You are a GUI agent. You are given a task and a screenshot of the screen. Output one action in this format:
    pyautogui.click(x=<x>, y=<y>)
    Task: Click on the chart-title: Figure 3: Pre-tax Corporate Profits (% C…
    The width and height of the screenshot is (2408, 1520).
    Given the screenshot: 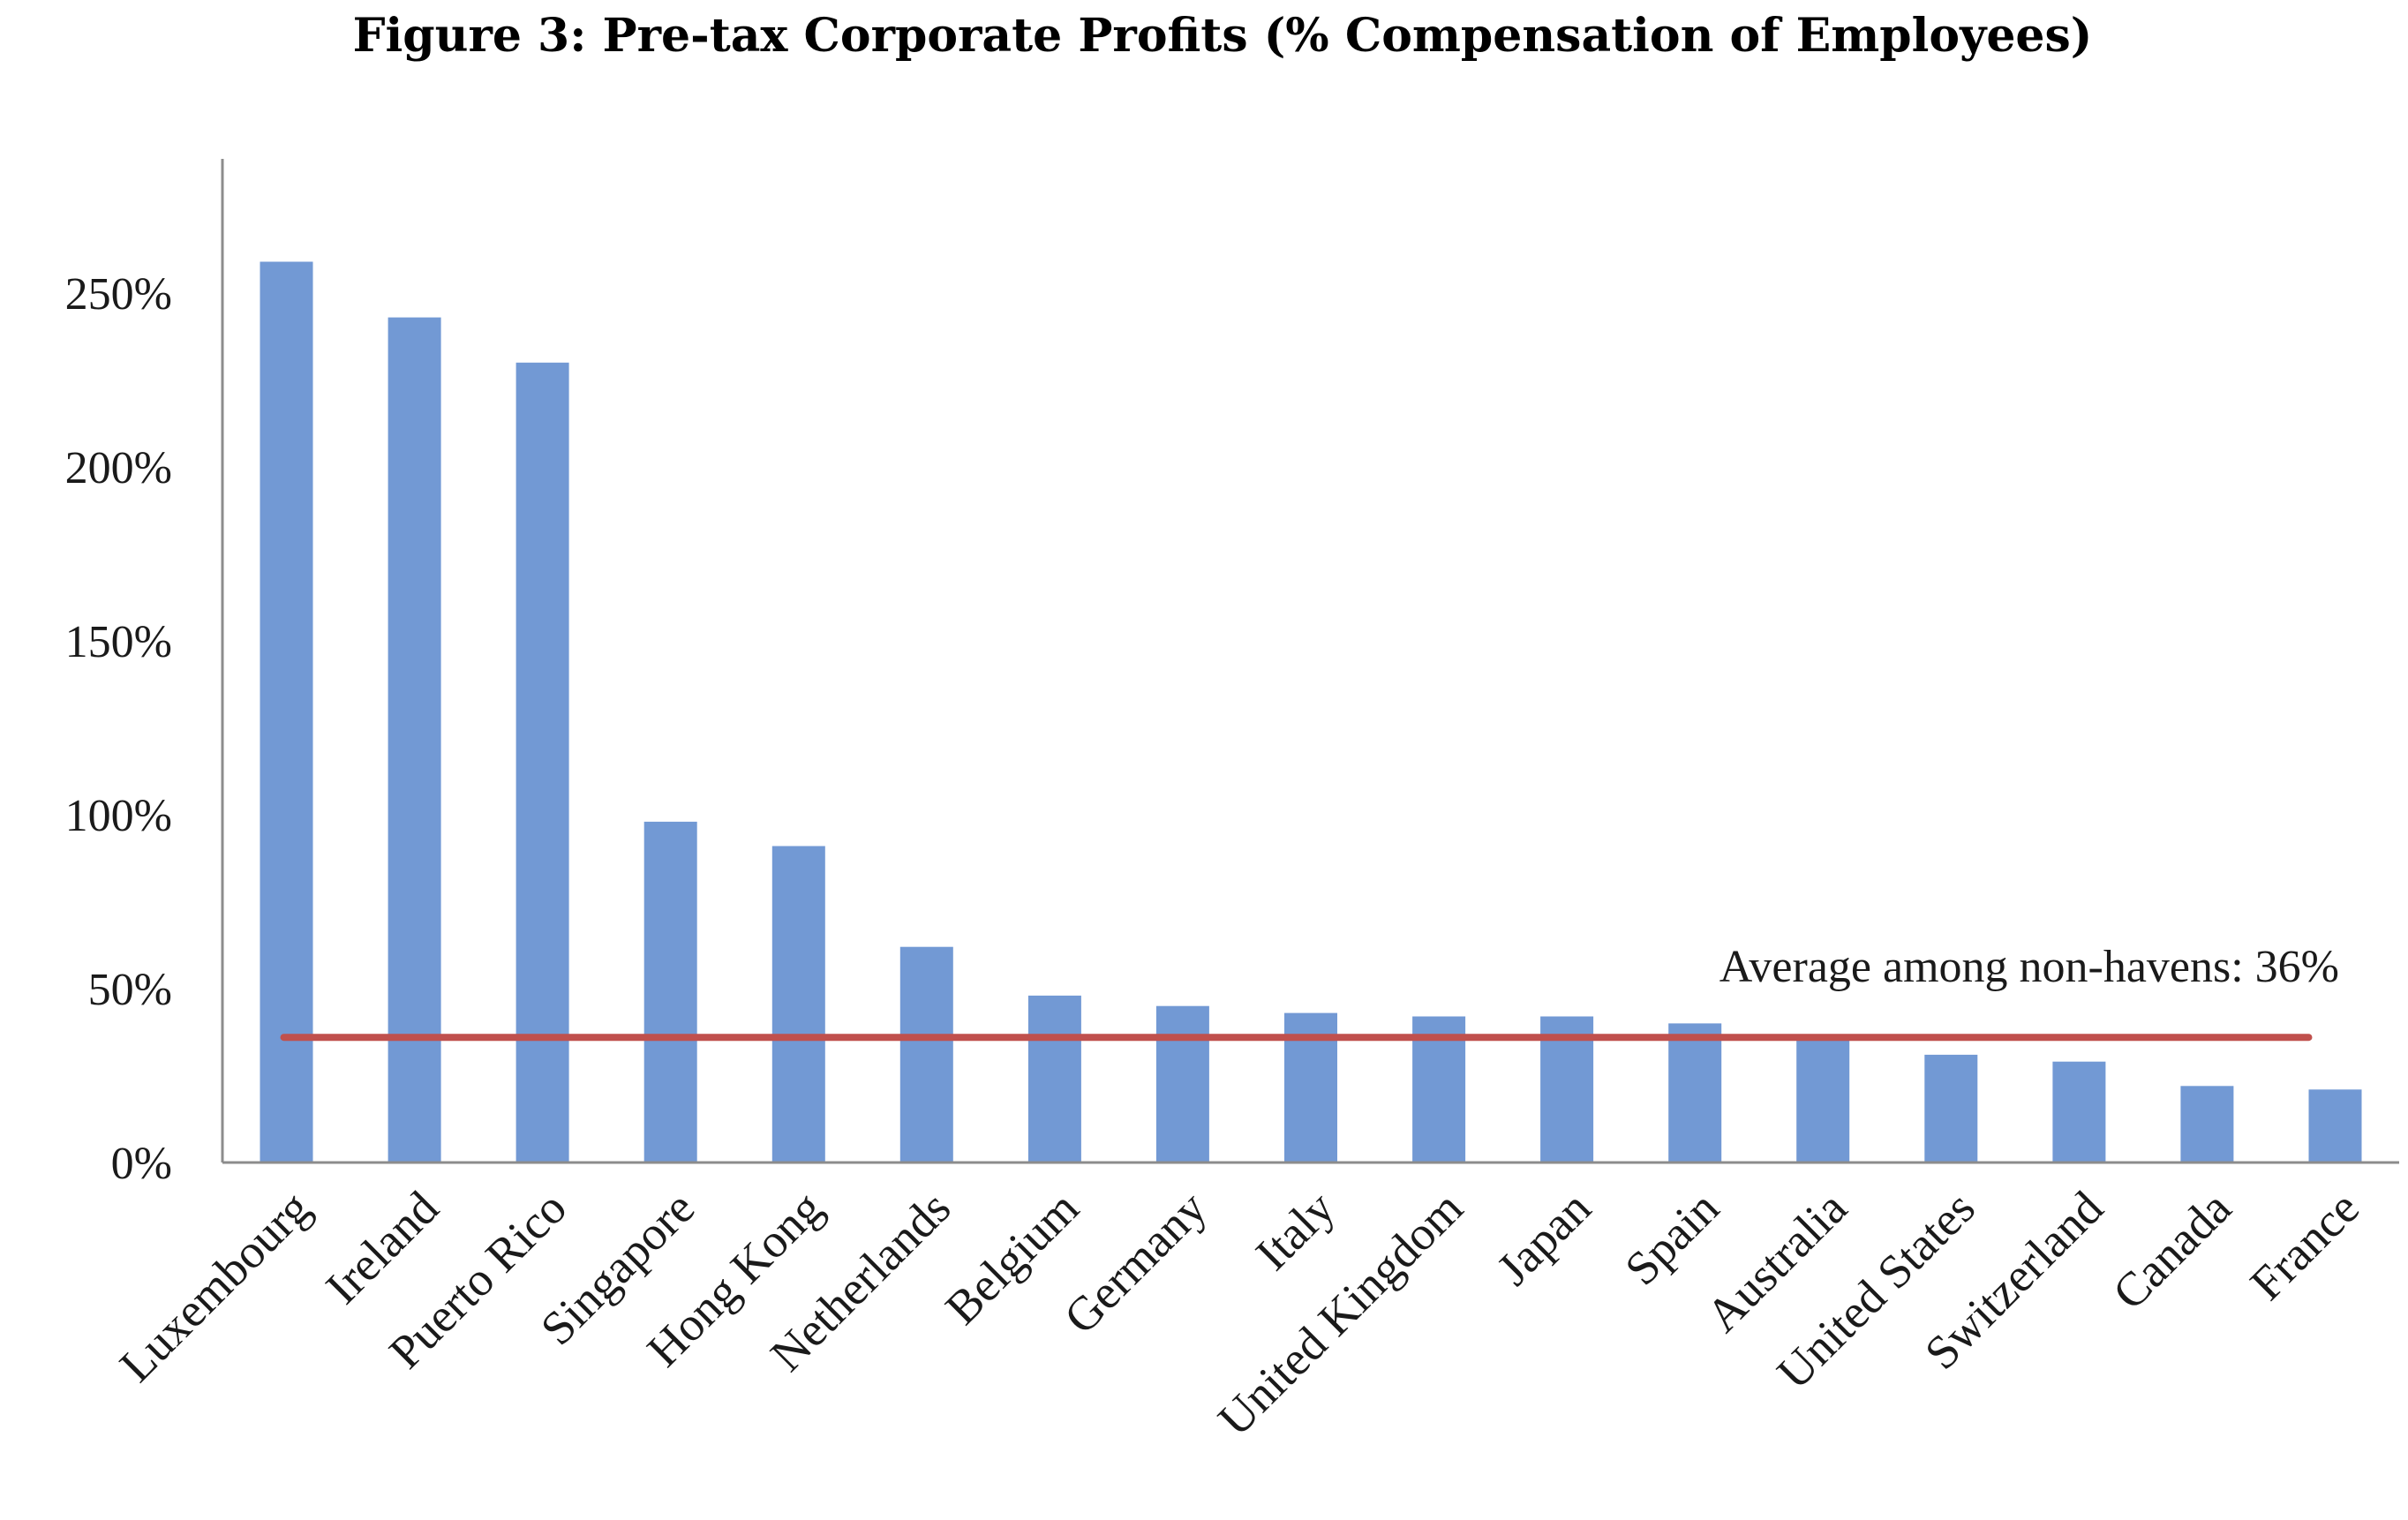 What is the action you would take?
    pyautogui.click(x=1223, y=36)
    